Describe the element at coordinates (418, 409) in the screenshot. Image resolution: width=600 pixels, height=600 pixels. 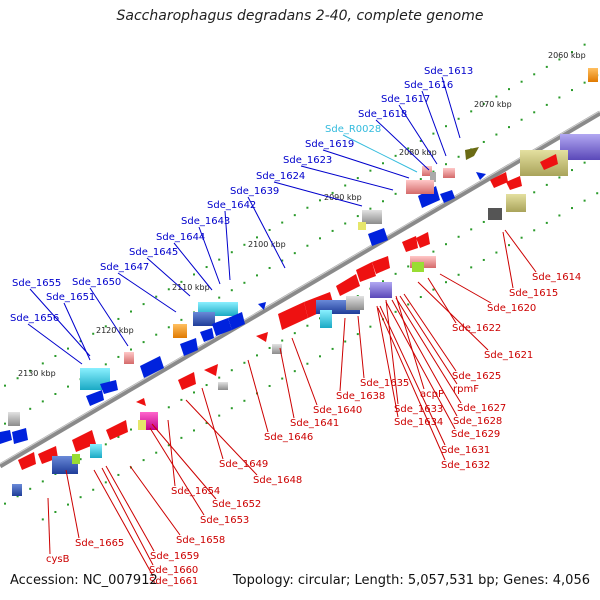
I see `gene-label-sde_1633: Sde_1633` at that location.